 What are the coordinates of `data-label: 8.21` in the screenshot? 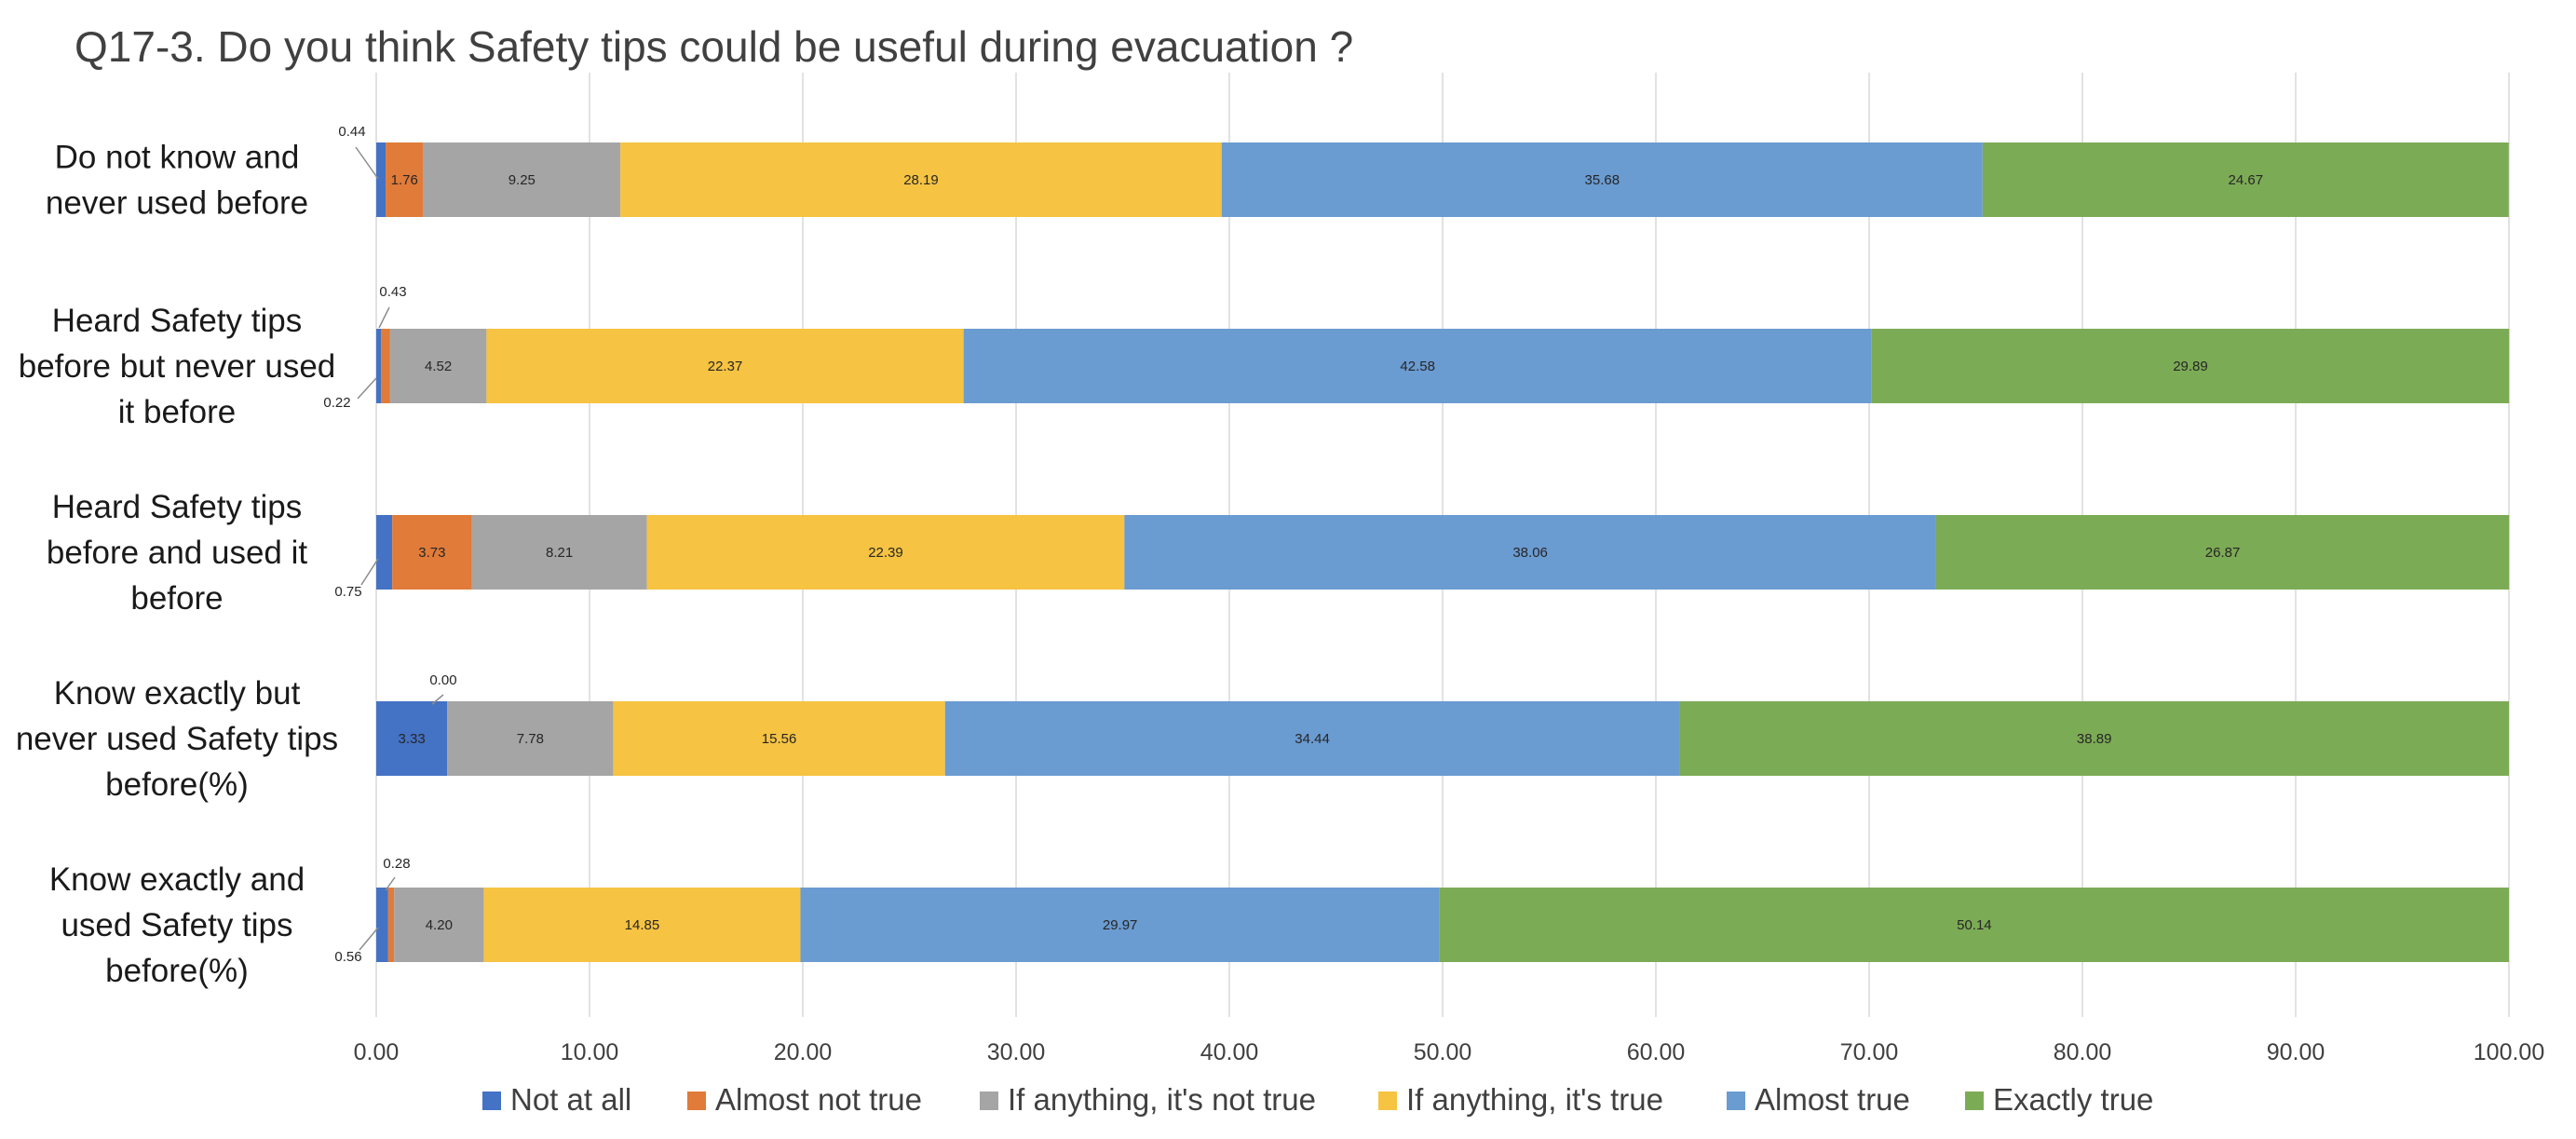 It's located at (559, 553).